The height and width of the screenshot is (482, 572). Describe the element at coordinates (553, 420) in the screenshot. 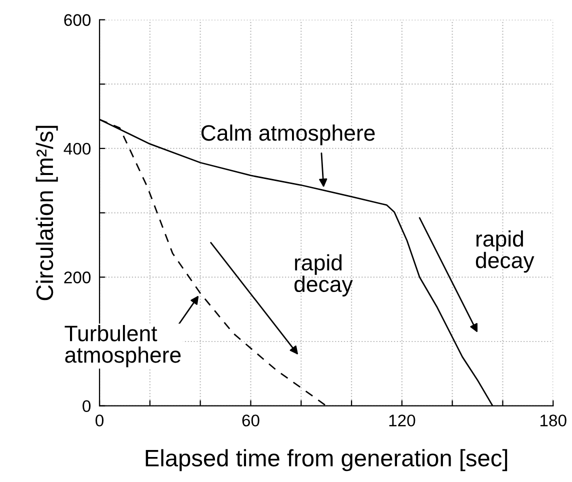

I see `x-tick-label: 180` at that location.